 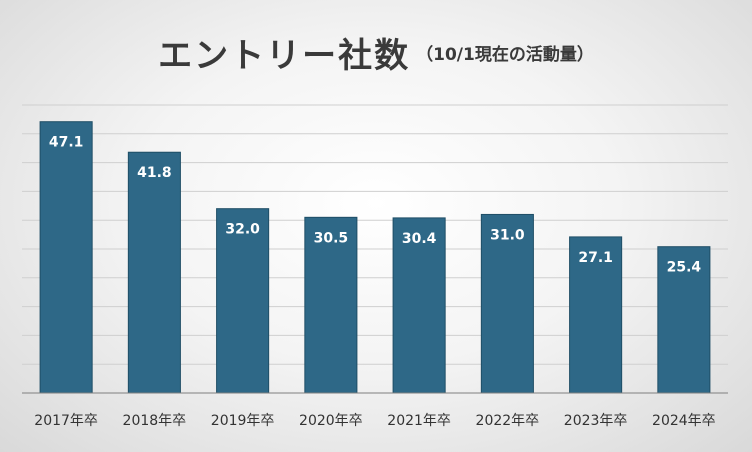 I want to click on data-label: 27.1, so click(x=595, y=258).